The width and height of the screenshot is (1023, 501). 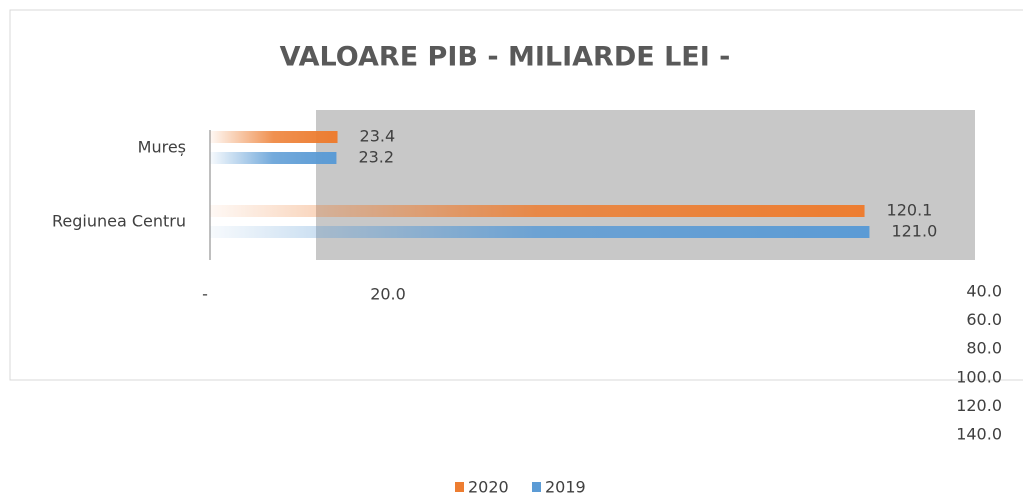 What do you see at coordinates (119, 221) in the screenshot?
I see `category-label: Regiunea Centru` at bounding box center [119, 221].